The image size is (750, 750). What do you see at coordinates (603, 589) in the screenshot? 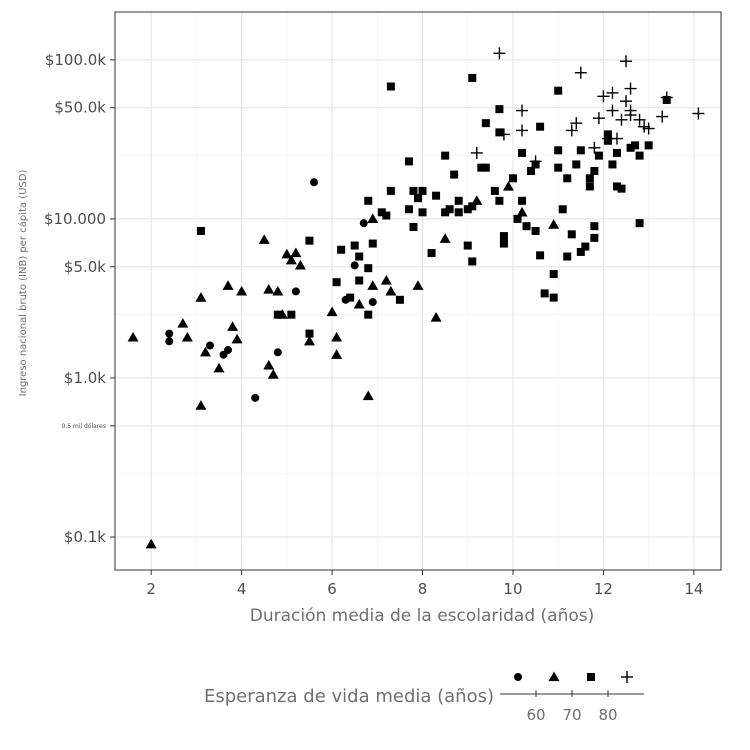
I see `x-tick-label: 12` at bounding box center [603, 589].